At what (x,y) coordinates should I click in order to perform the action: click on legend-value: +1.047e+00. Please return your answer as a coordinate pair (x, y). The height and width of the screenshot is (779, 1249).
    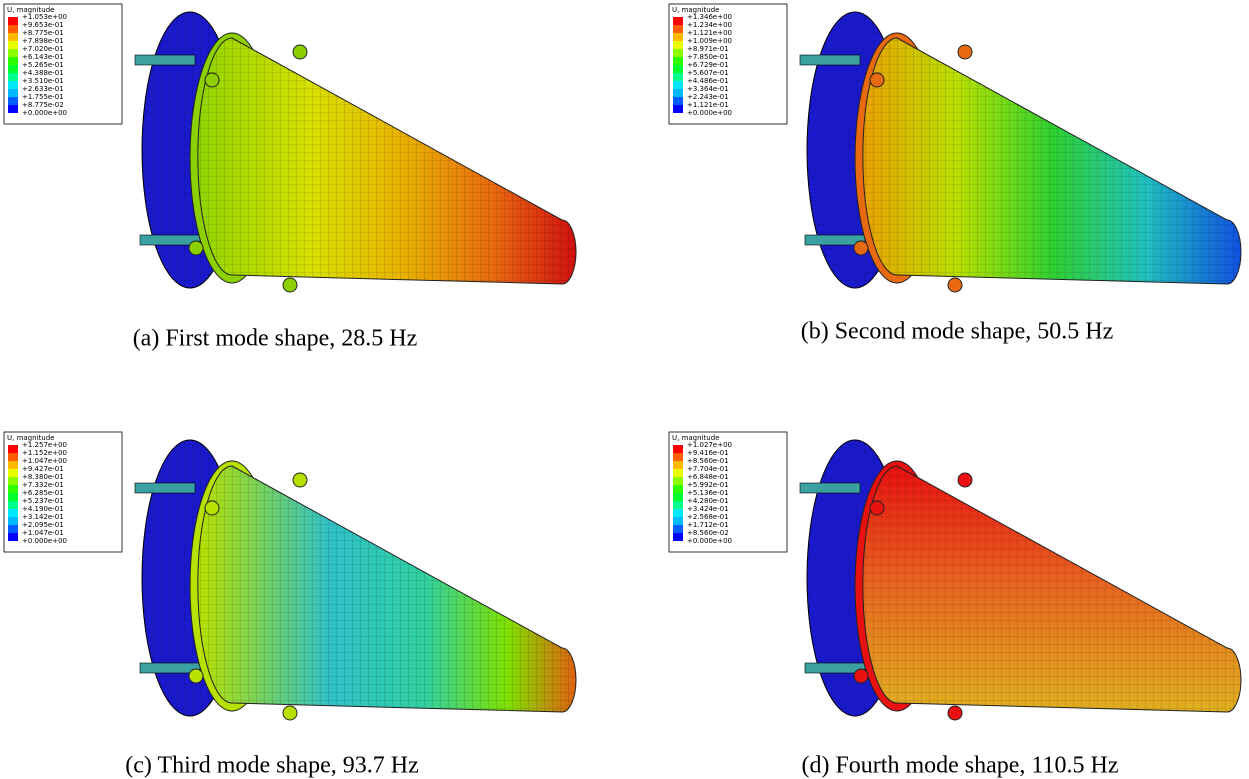
    Looking at the image, I should click on (44, 461).